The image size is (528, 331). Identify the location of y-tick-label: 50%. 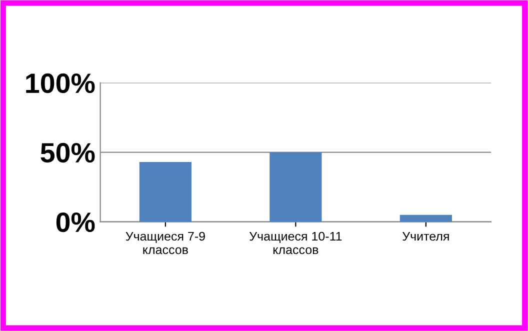
(67, 152).